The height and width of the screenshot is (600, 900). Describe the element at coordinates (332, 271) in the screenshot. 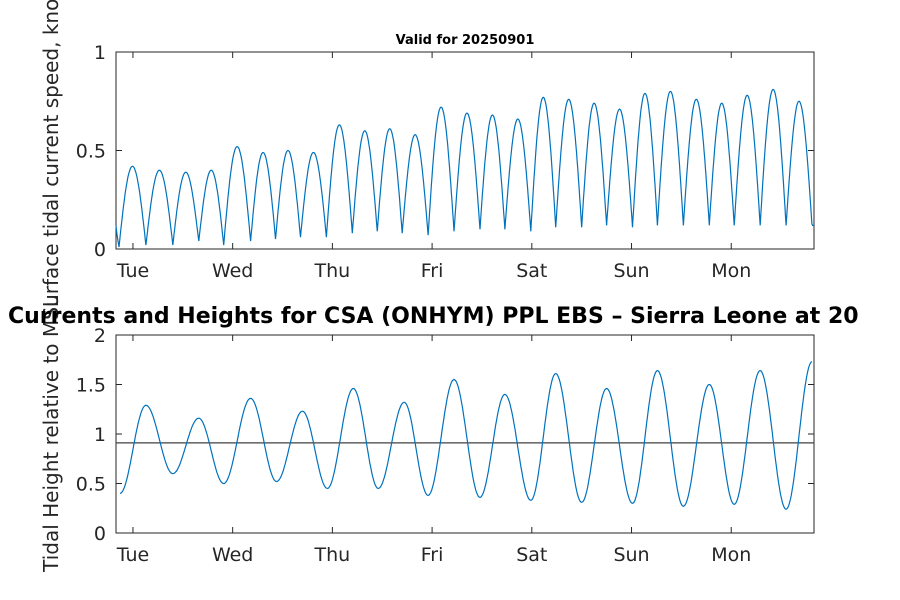

I see `current-speed-x-tick-label: Thu` at that location.